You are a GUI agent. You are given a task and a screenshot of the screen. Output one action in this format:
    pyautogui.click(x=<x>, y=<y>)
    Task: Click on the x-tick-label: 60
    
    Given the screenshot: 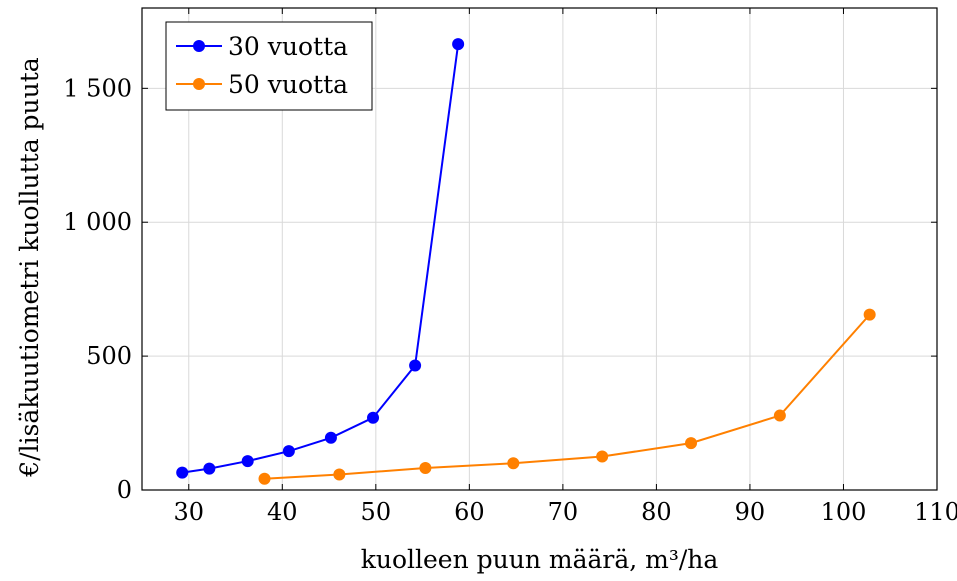 What is the action you would take?
    pyautogui.click(x=469, y=512)
    